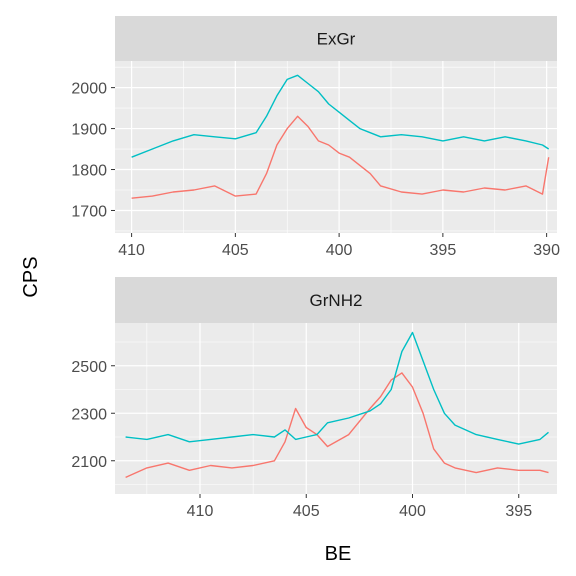  Describe the element at coordinates (89, 414) in the screenshot. I see `y-tick-label: 2300` at that location.